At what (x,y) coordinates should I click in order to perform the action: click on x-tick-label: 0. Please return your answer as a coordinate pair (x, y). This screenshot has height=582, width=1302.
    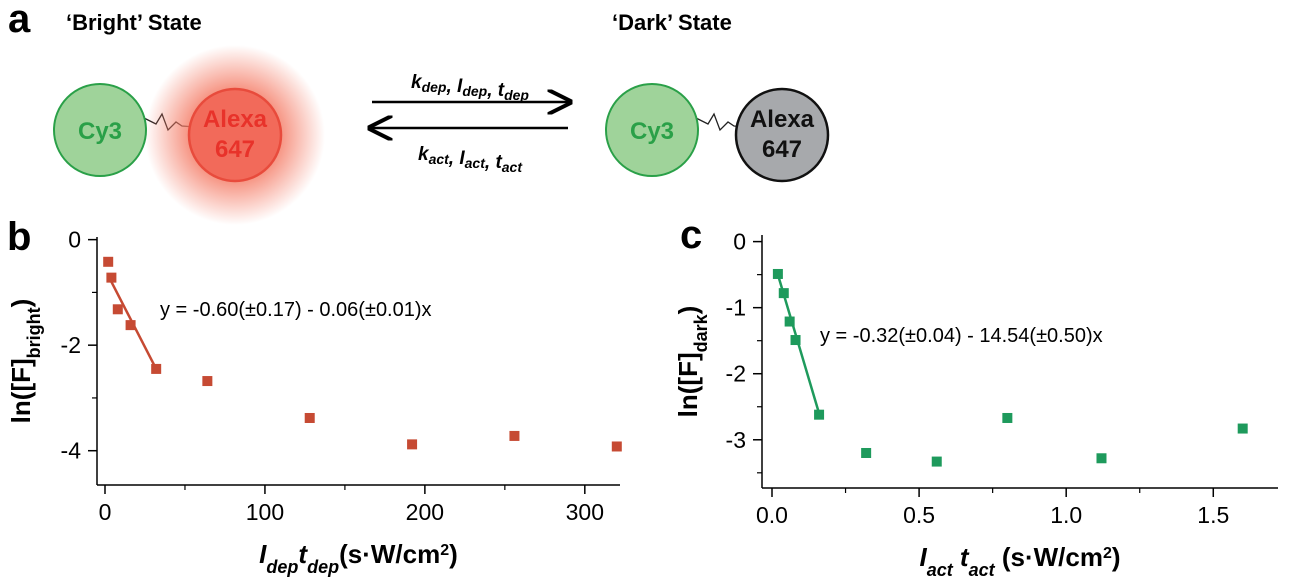
    Looking at the image, I should click on (105, 512).